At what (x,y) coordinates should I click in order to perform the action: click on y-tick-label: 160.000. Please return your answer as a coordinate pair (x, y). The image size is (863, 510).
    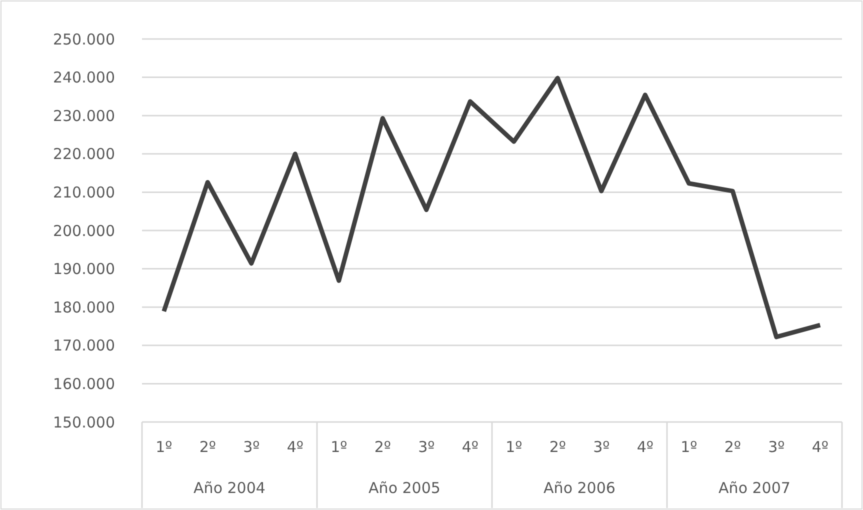
    Looking at the image, I should click on (83, 383).